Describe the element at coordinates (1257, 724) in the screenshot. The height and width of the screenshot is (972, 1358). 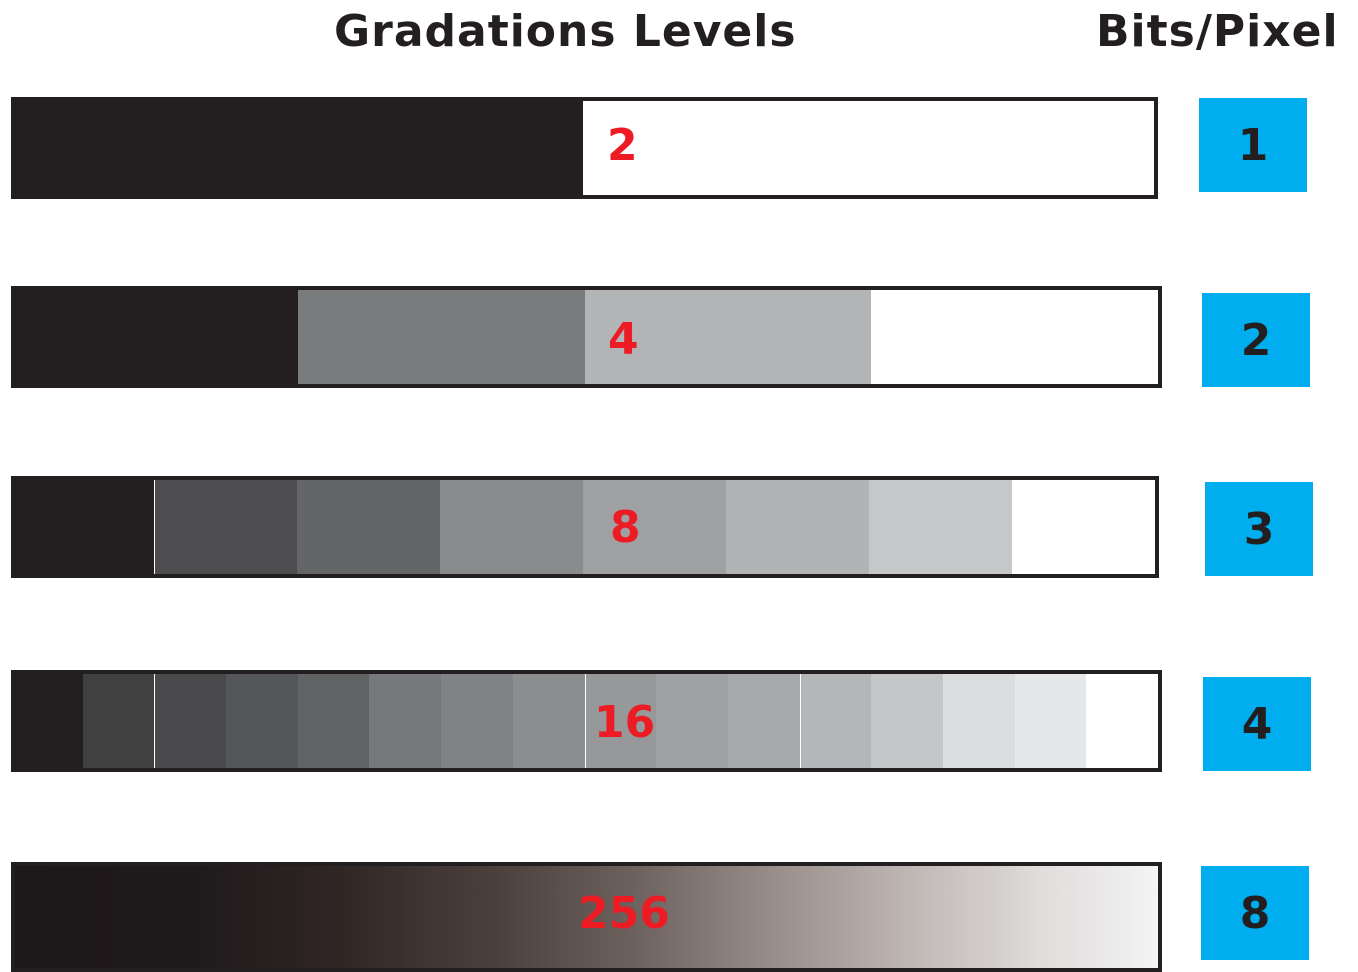
I see `bits-box-4: 4` at that location.